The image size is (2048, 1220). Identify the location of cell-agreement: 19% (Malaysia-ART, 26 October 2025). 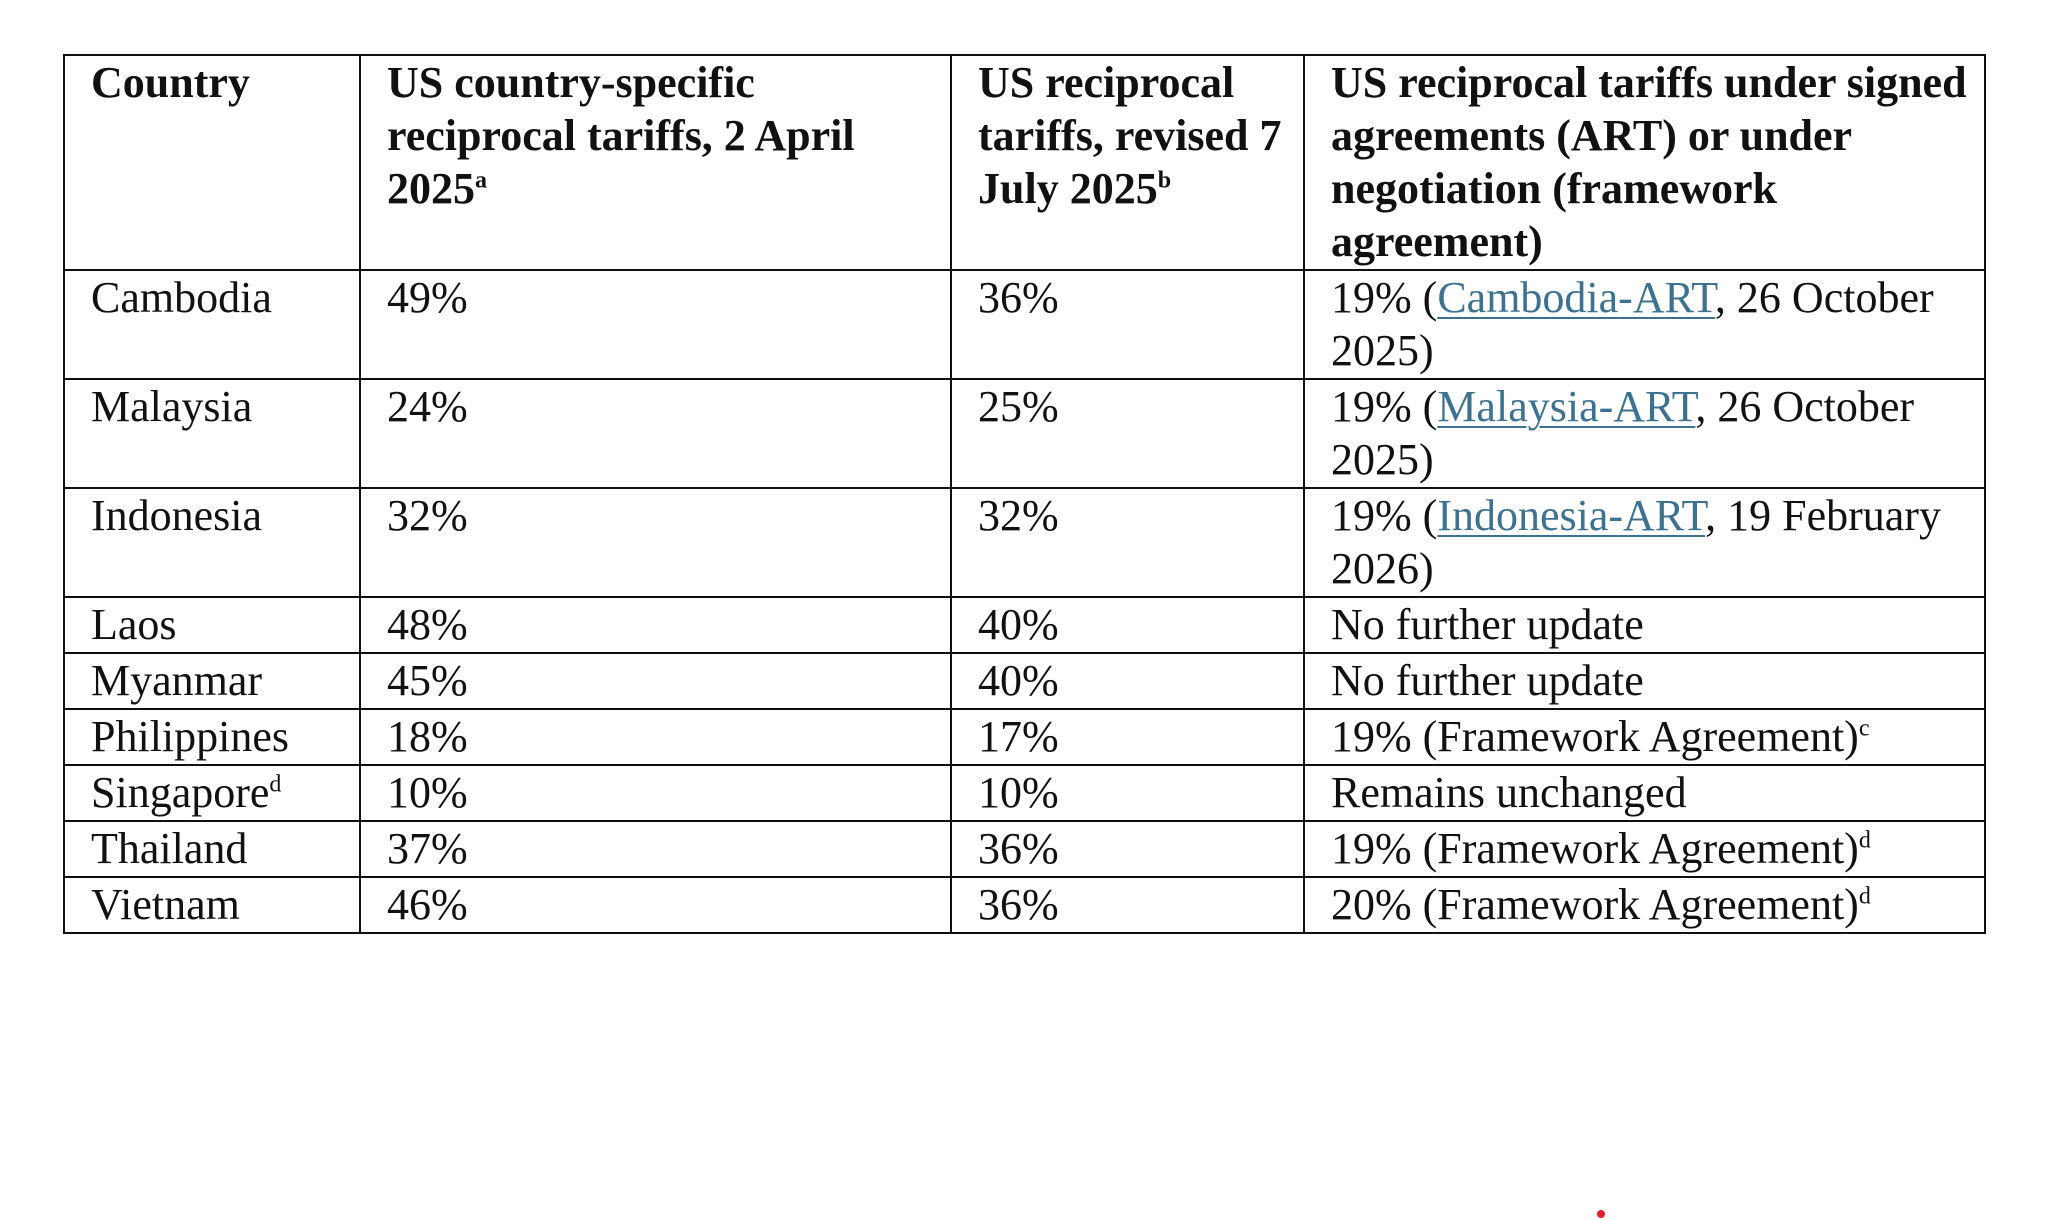
(1644, 433).